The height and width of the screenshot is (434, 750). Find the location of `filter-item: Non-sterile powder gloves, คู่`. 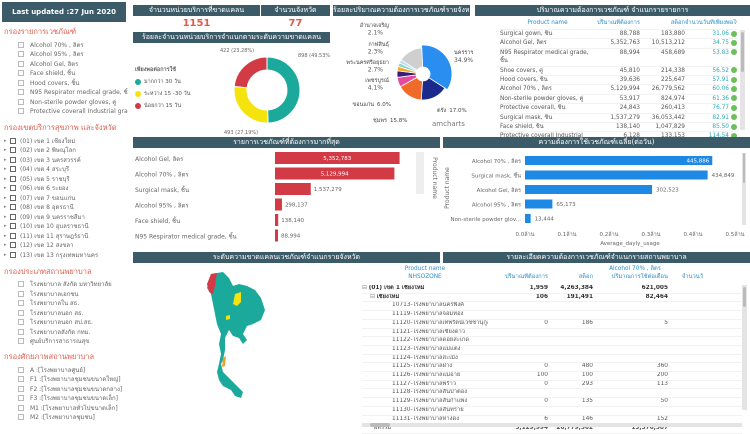

filter-item: Non-sterile powder gloves, คู่ is located at coordinates (64, 102).